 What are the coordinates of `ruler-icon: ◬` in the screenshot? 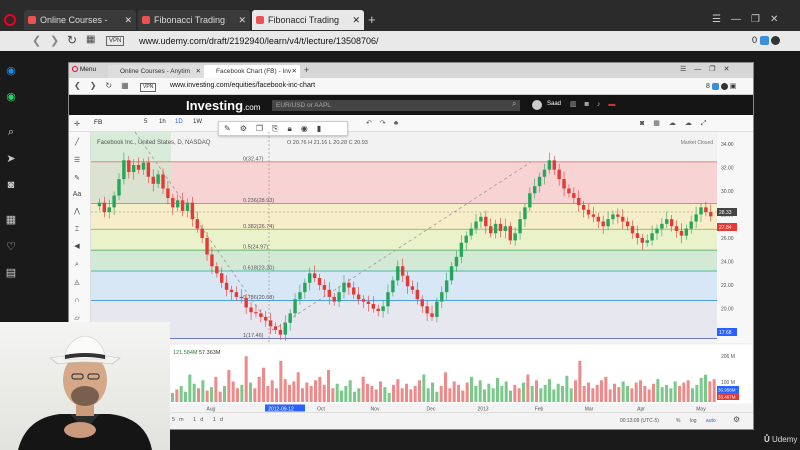 It's located at (77, 282).